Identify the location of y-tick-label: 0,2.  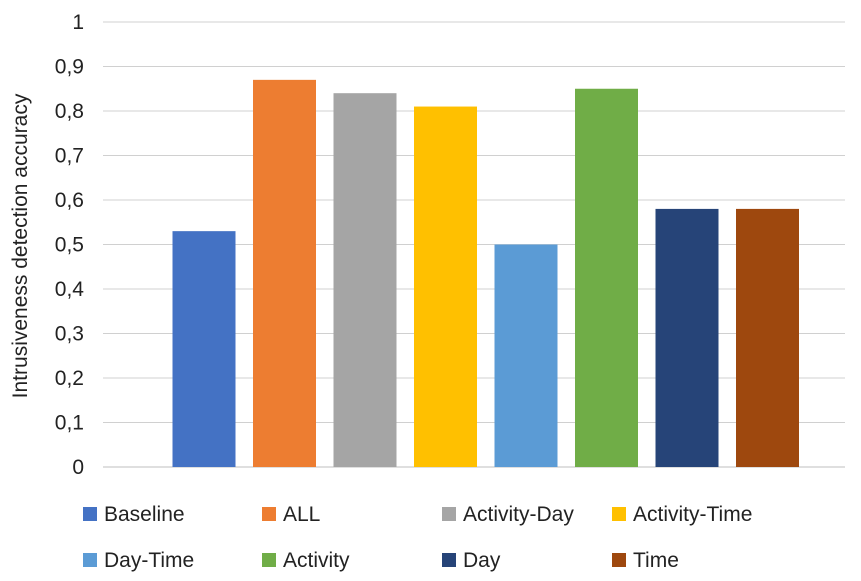
(69, 378).